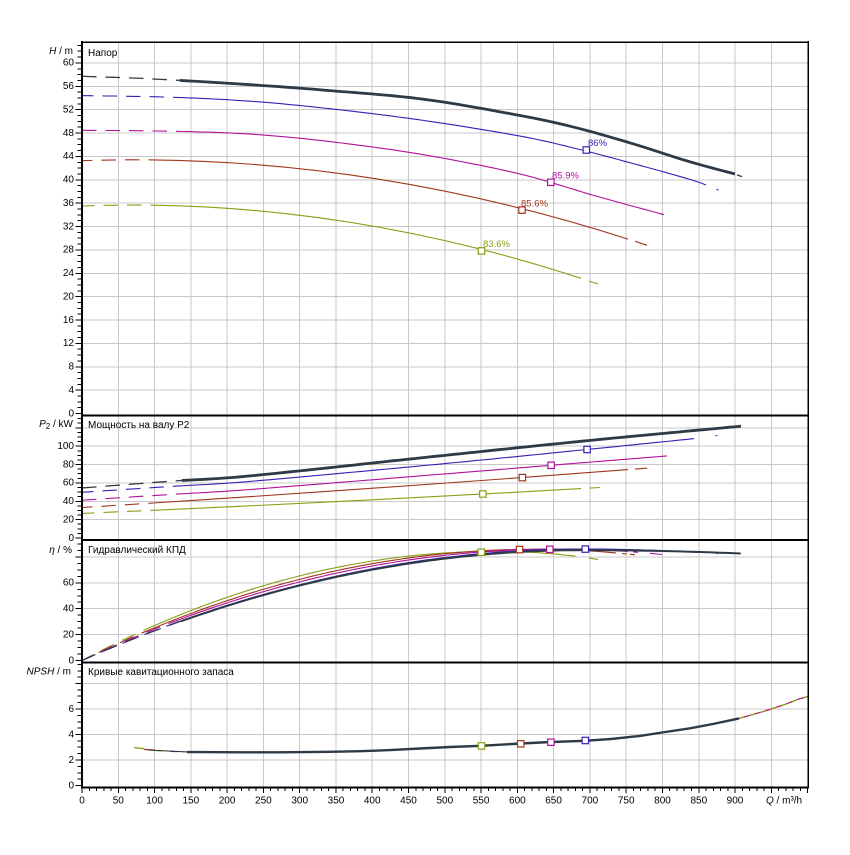 The height and width of the screenshot is (855, 850). I want to click on svg-text: 56, so click(69, 86).